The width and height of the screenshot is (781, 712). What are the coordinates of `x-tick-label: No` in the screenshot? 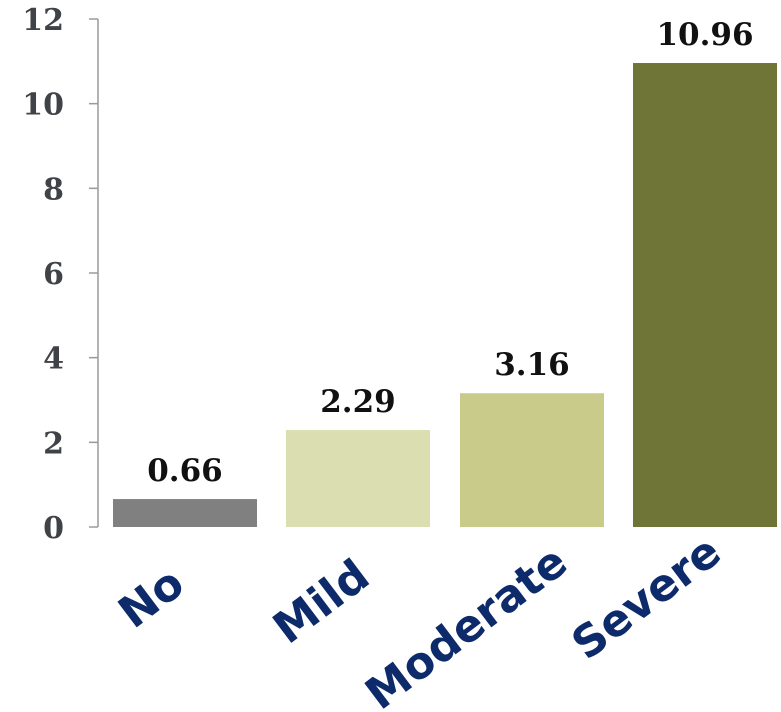 It's located at (151, 597).